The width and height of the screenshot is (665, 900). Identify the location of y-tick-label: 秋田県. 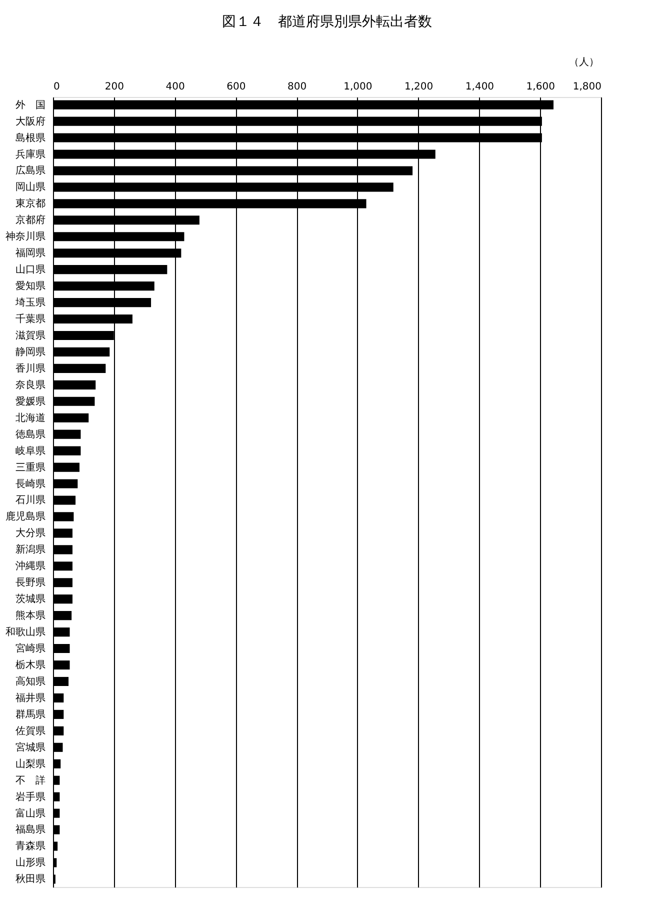
(31, 879).